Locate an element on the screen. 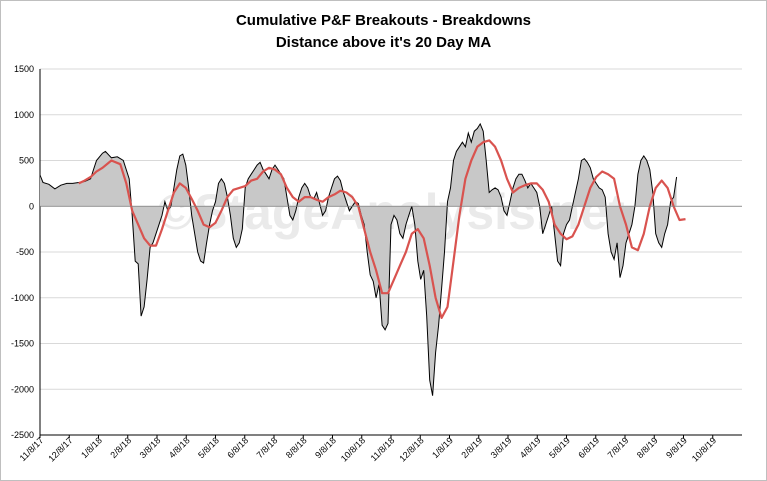 This screenshot has height=481, width=767. x-tick-label: 4/8/18 is located at coordinates (179, 447).